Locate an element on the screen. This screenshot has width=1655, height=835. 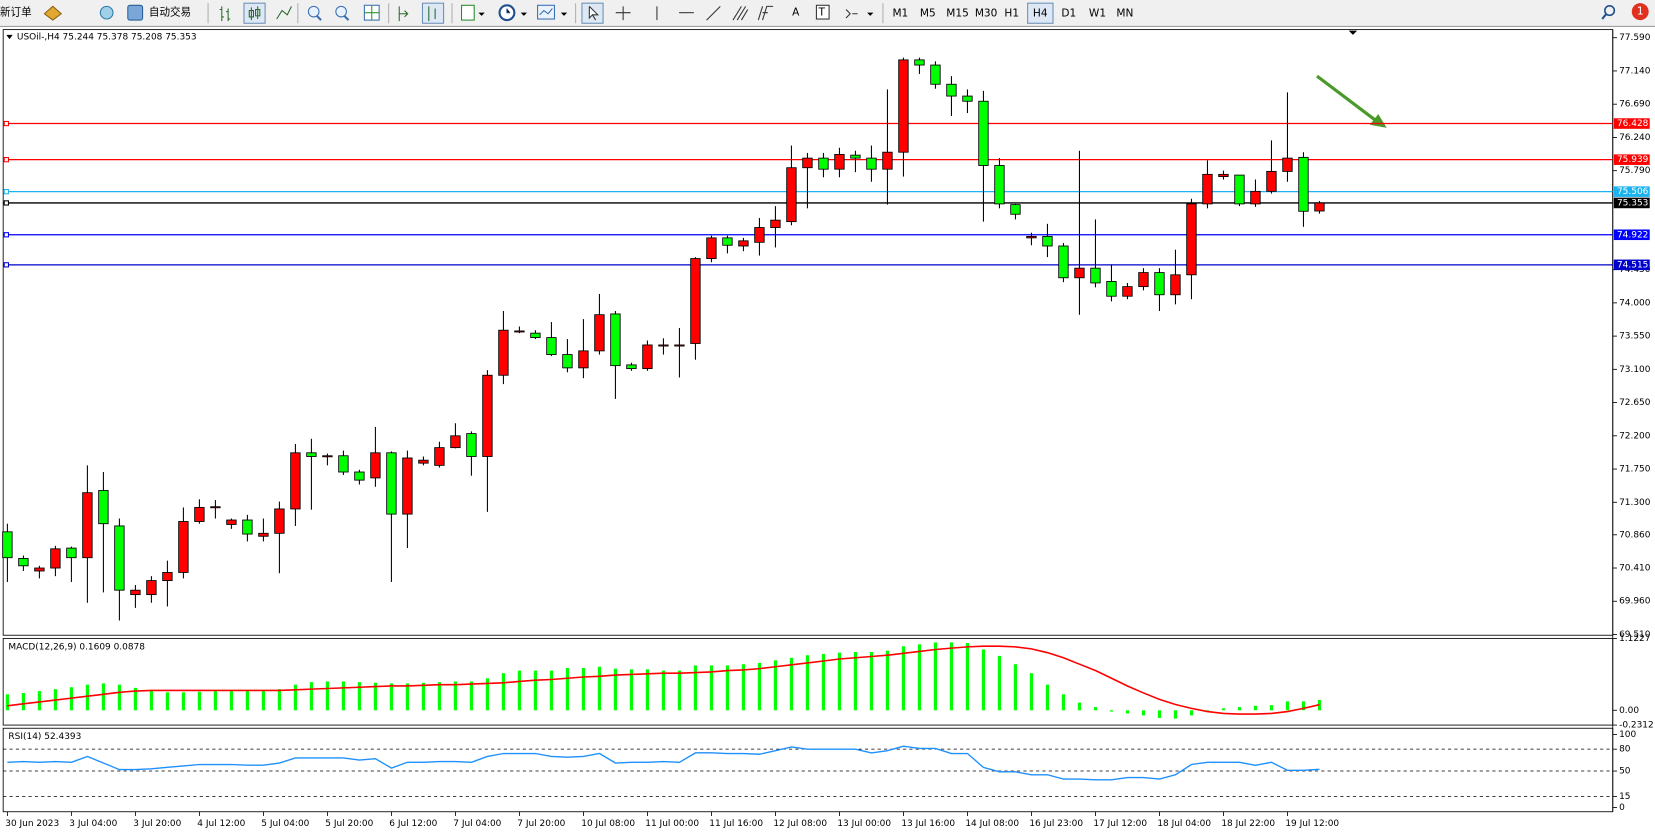
y-tick-label: 71.300 is located at coordinates (1635, 503).